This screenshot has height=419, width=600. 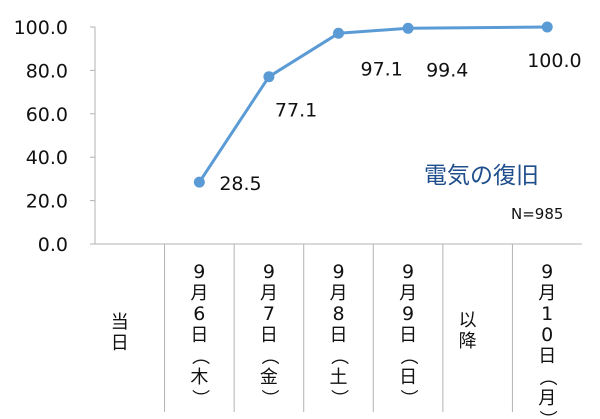 I want to click on x-category-char: 降, so click(x=468, y=341).